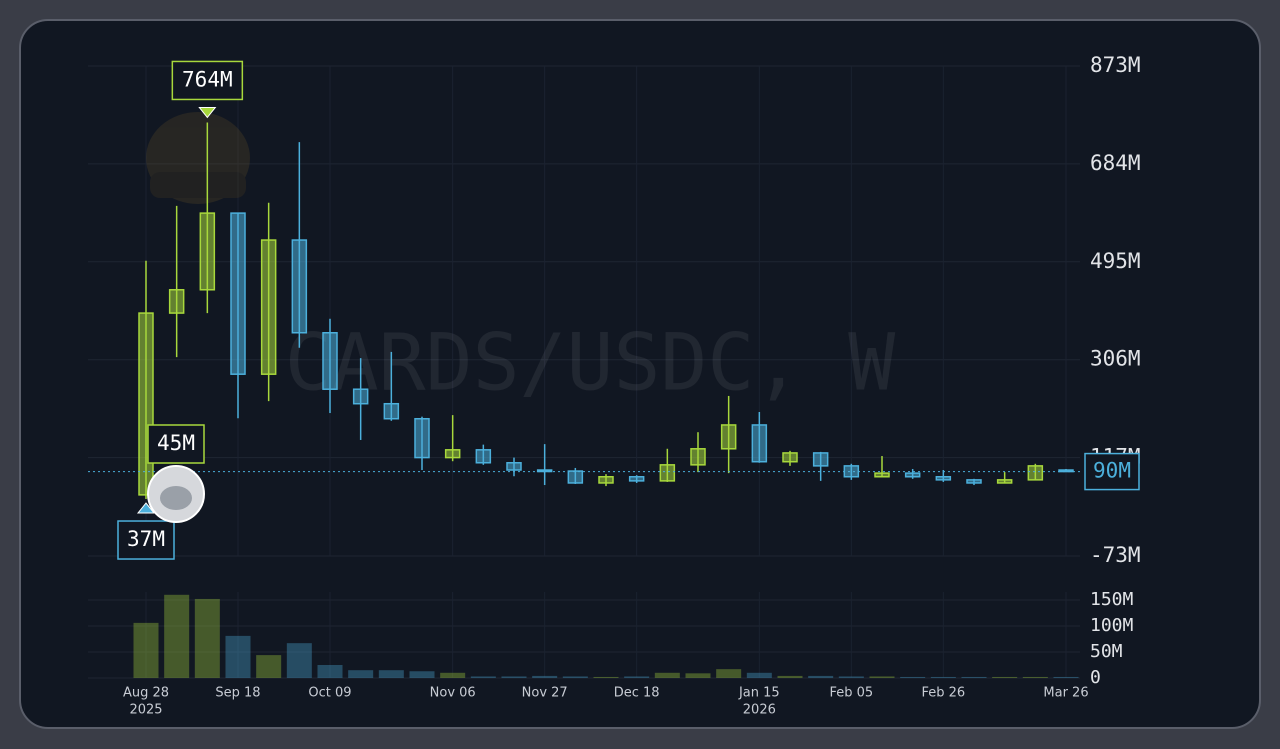 The image size is (1280, 749). What do you see at coordinates (146, 693) in the screenshot?
I see `x-tick-label: Aug 28` at bounding box center [146, 693].